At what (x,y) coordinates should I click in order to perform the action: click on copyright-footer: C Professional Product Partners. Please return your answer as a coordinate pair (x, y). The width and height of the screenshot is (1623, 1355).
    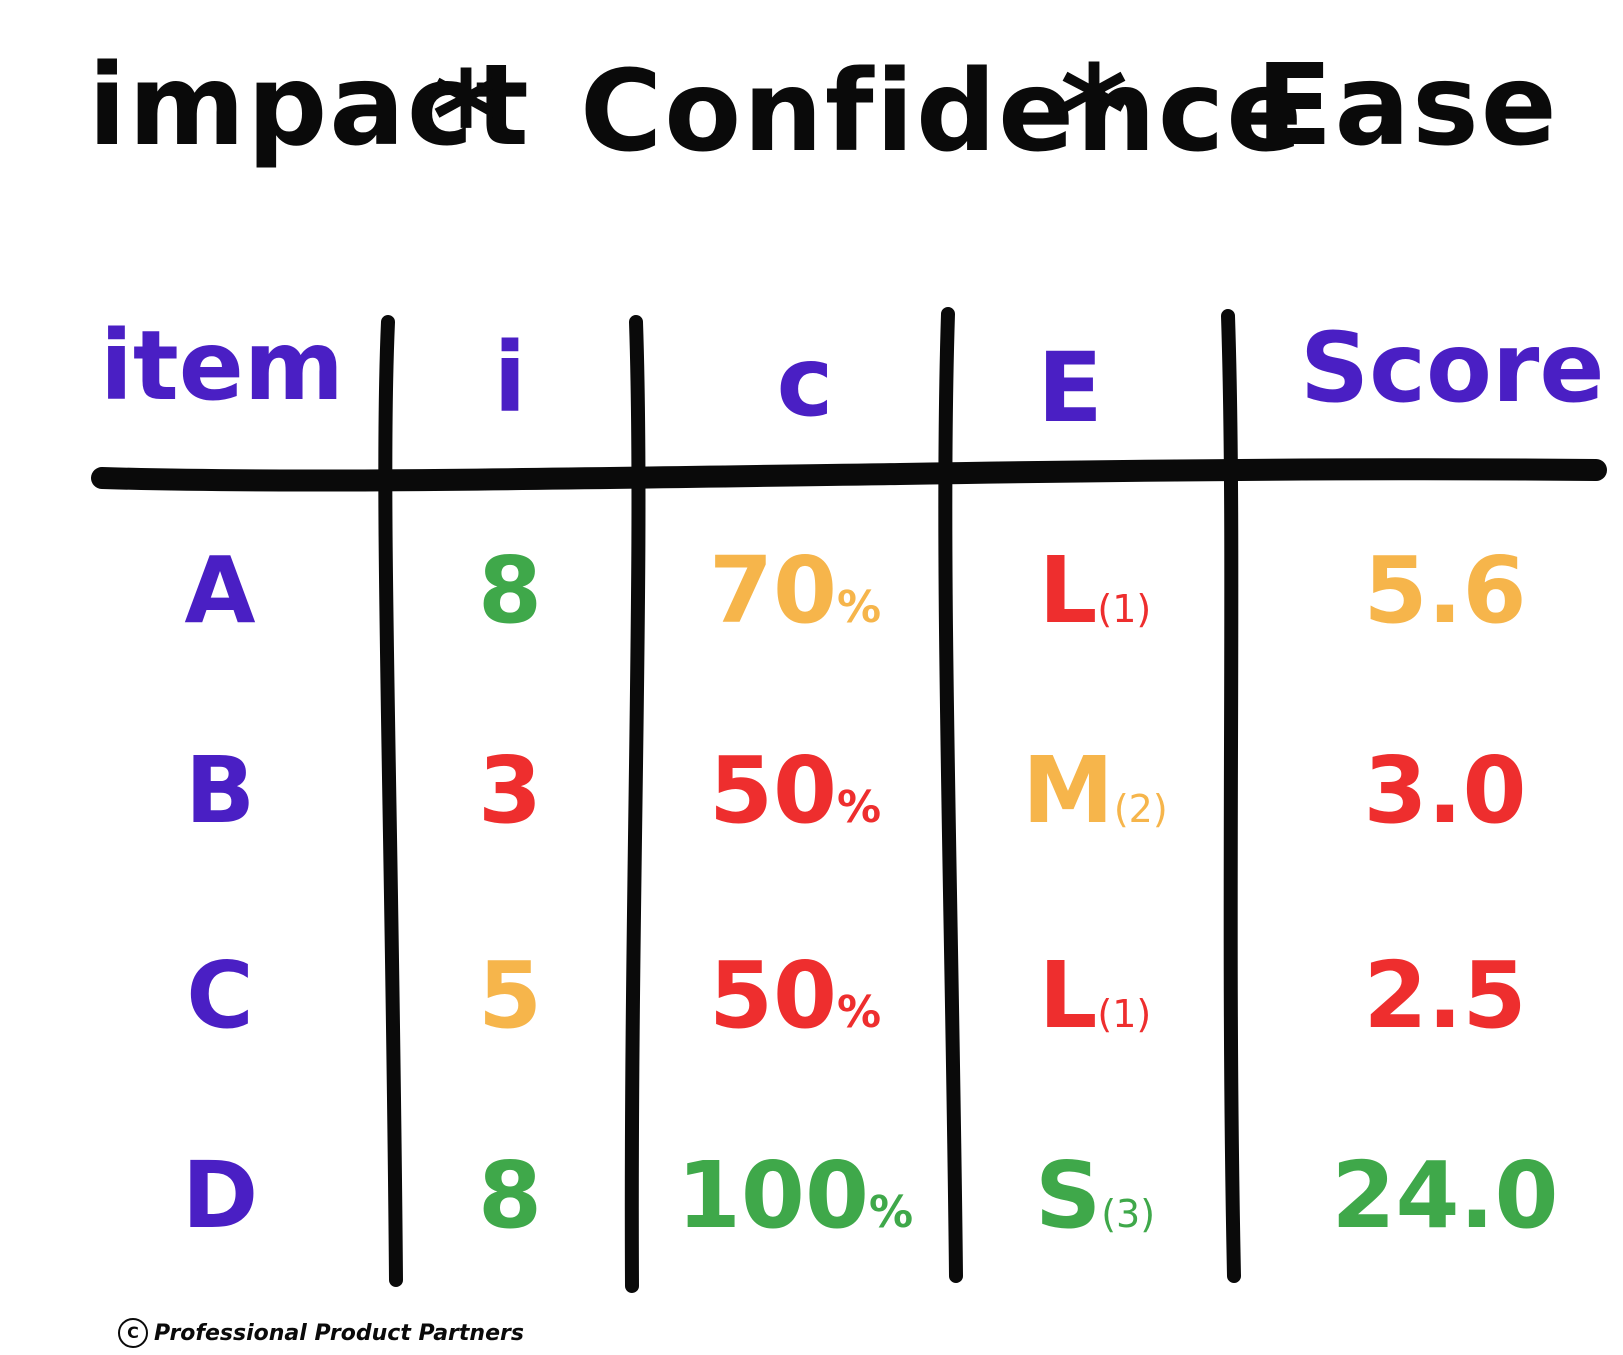
    Looking at the image, I should click on (321, 1333).